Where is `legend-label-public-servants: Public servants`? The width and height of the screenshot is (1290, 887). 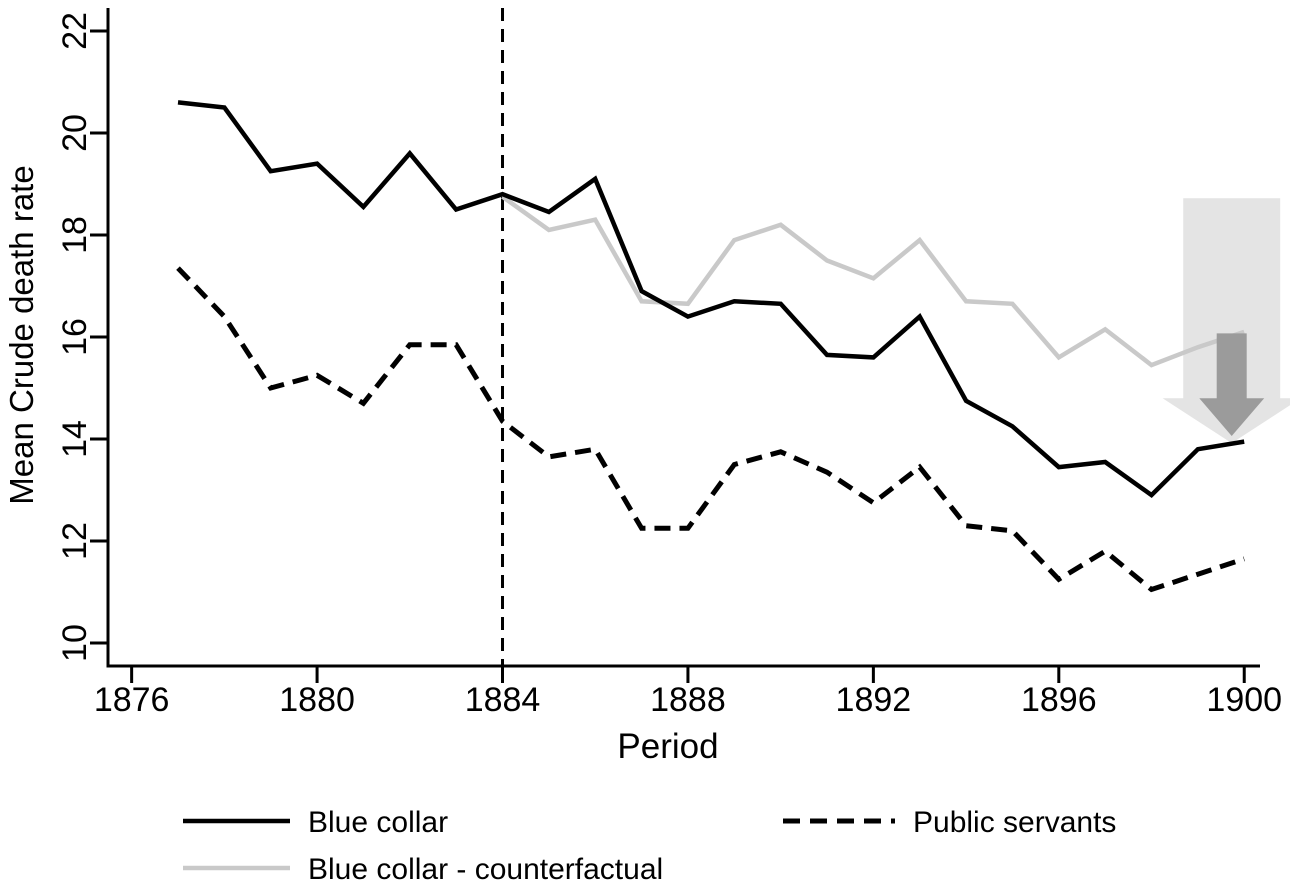 legend-label-public-servants: Public servants is located at coordinates (1014, 822).